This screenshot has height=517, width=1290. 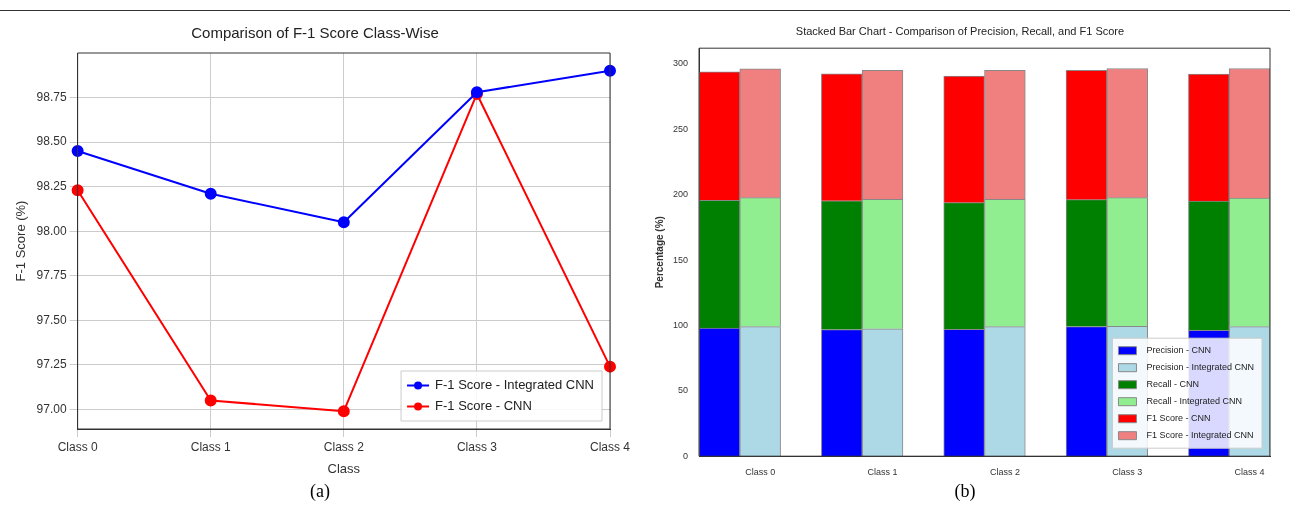 What do you see at coordinates (659, 252) in the screenshot?
I see `y-axis-title: Percentage (%)` at bounding box center [659, 252].